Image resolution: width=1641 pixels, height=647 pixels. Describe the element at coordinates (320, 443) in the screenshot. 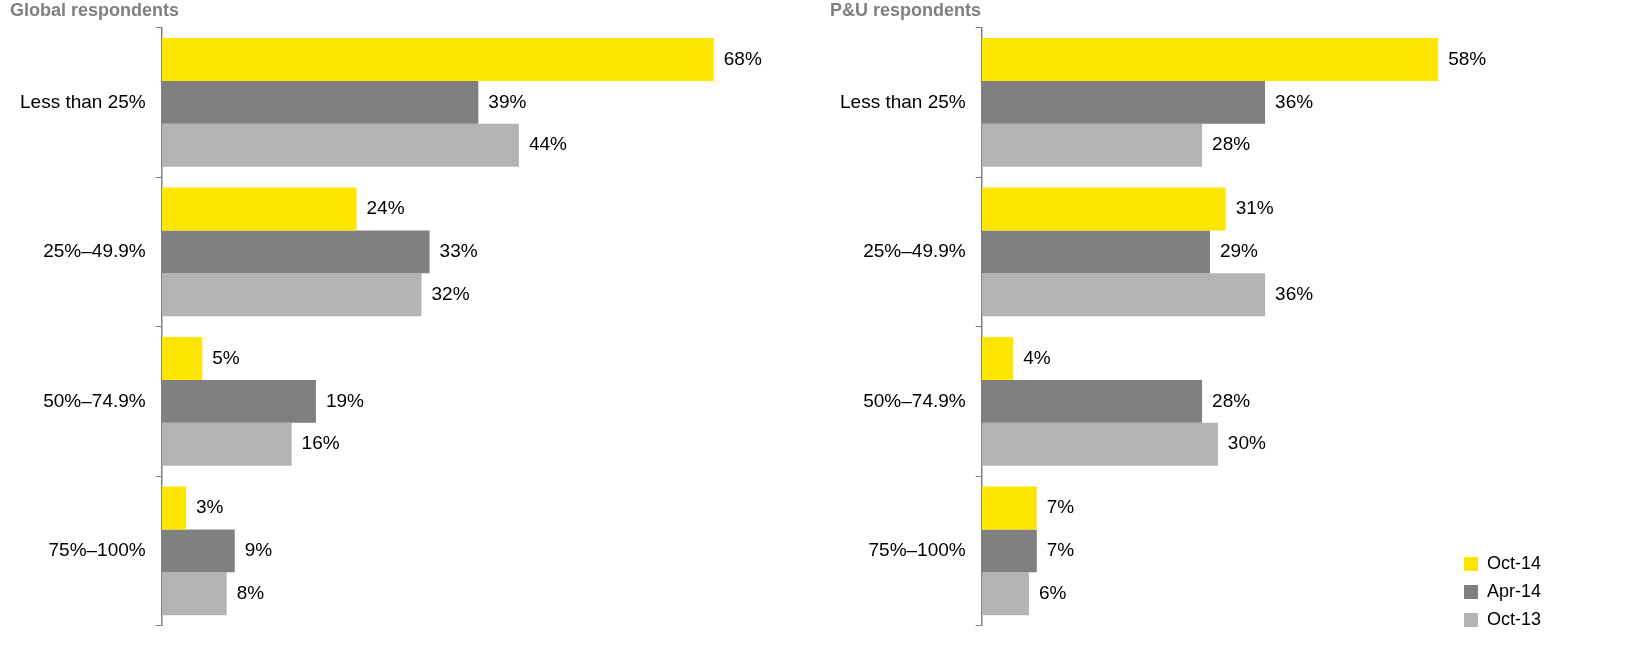

I see `data-label: 16%` at that location.